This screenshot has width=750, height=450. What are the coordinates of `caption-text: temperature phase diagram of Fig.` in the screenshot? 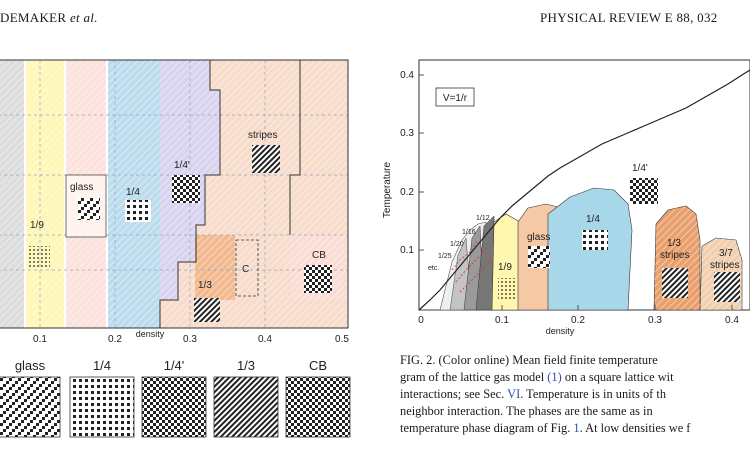 It's located at (487, 428).